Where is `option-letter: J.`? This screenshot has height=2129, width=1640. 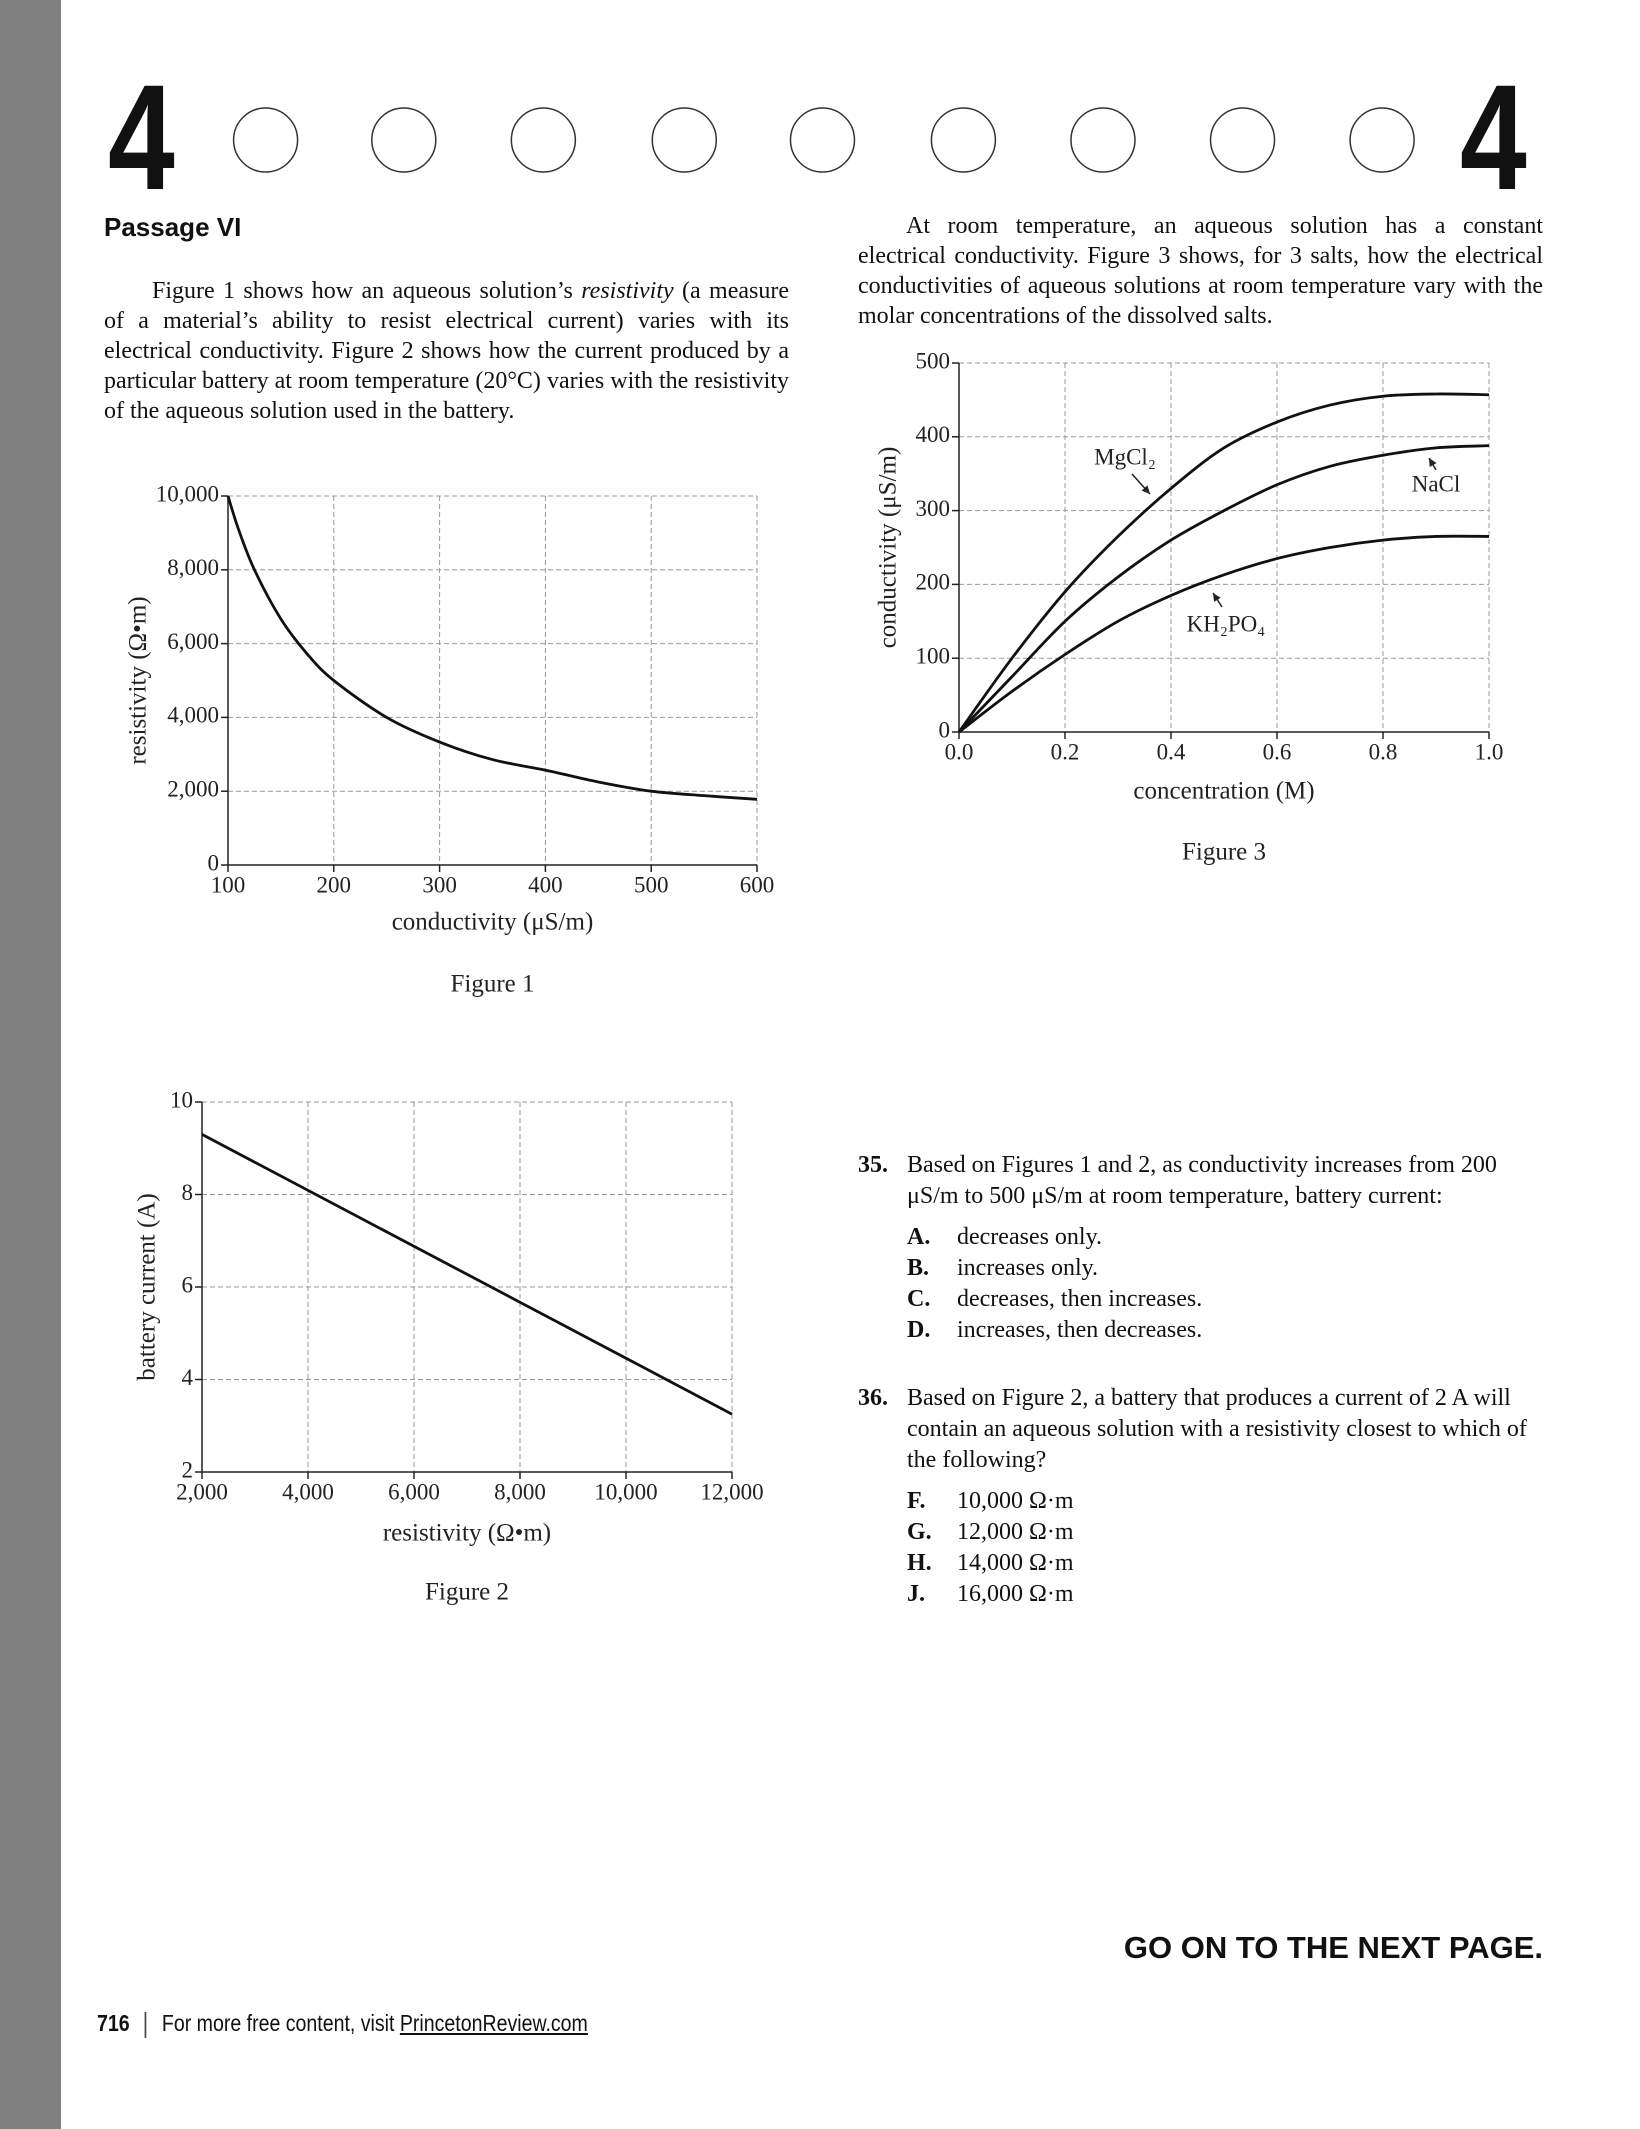
option-letter: J. is located at coordinates (916, 1594).